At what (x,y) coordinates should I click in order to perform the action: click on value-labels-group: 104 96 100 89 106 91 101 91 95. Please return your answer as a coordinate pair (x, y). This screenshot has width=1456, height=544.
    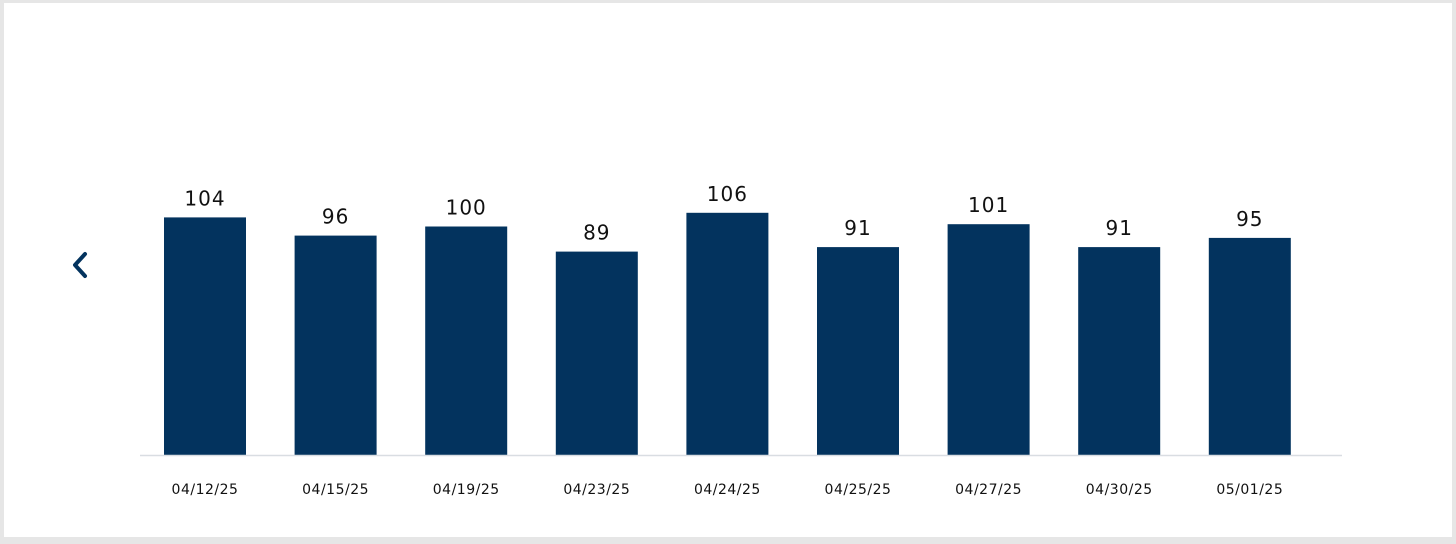
    Looking at the image, I should click on (723, 213).